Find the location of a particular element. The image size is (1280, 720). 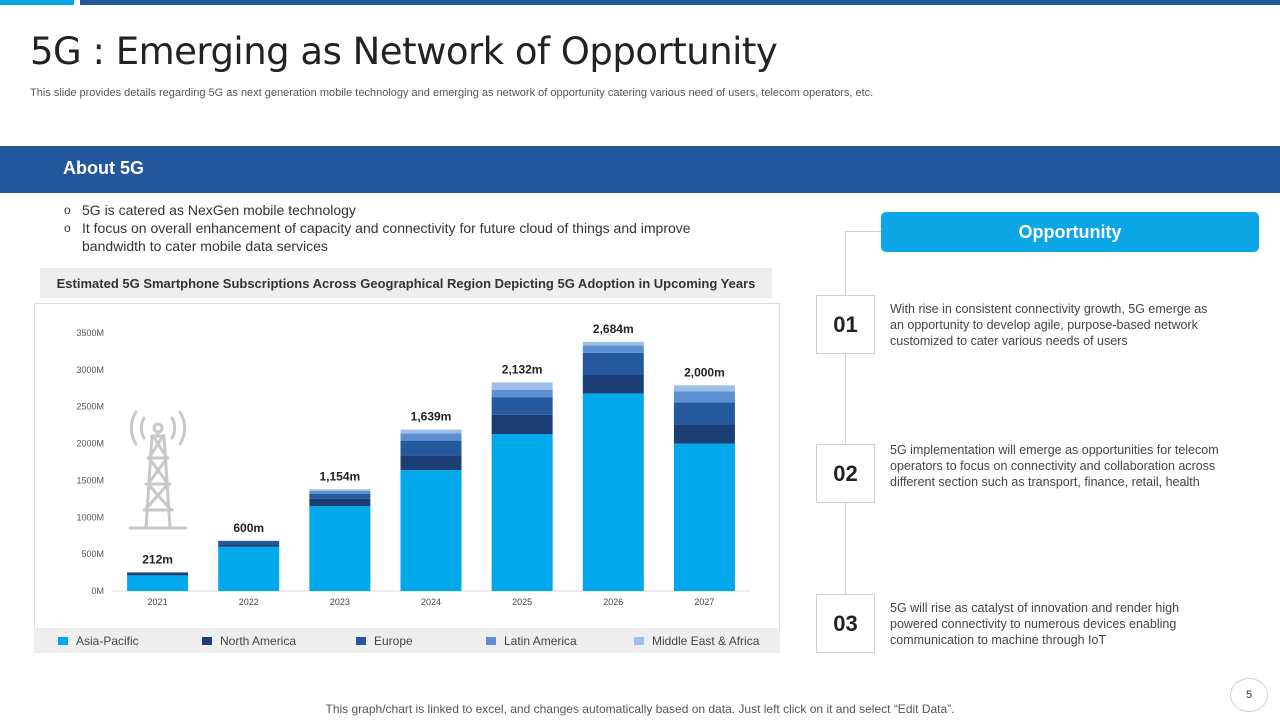

bar-segment-middle-east-africa-2026 is located at coordinates (613, 343).